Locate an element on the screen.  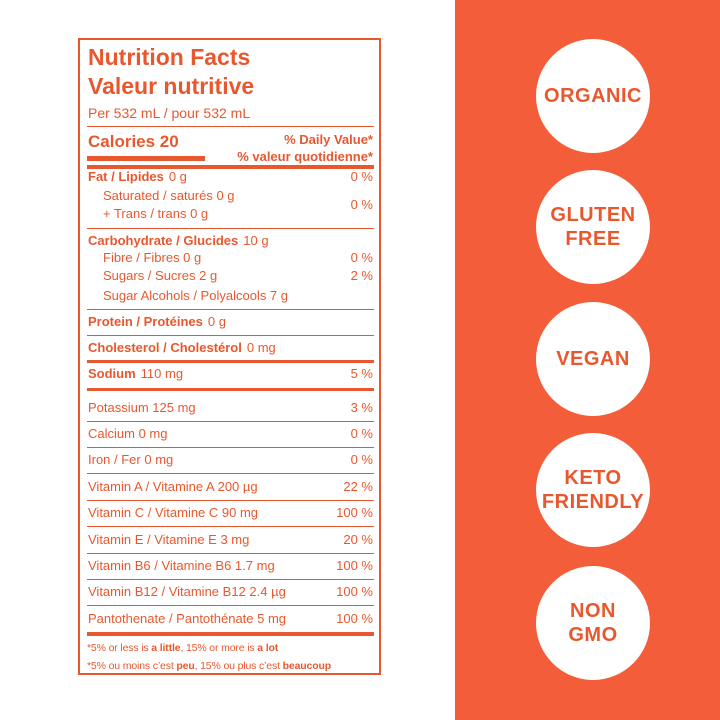
nutrient: Pantothenate / Pantothénate 5 mg is located at coordinates (187, 618).